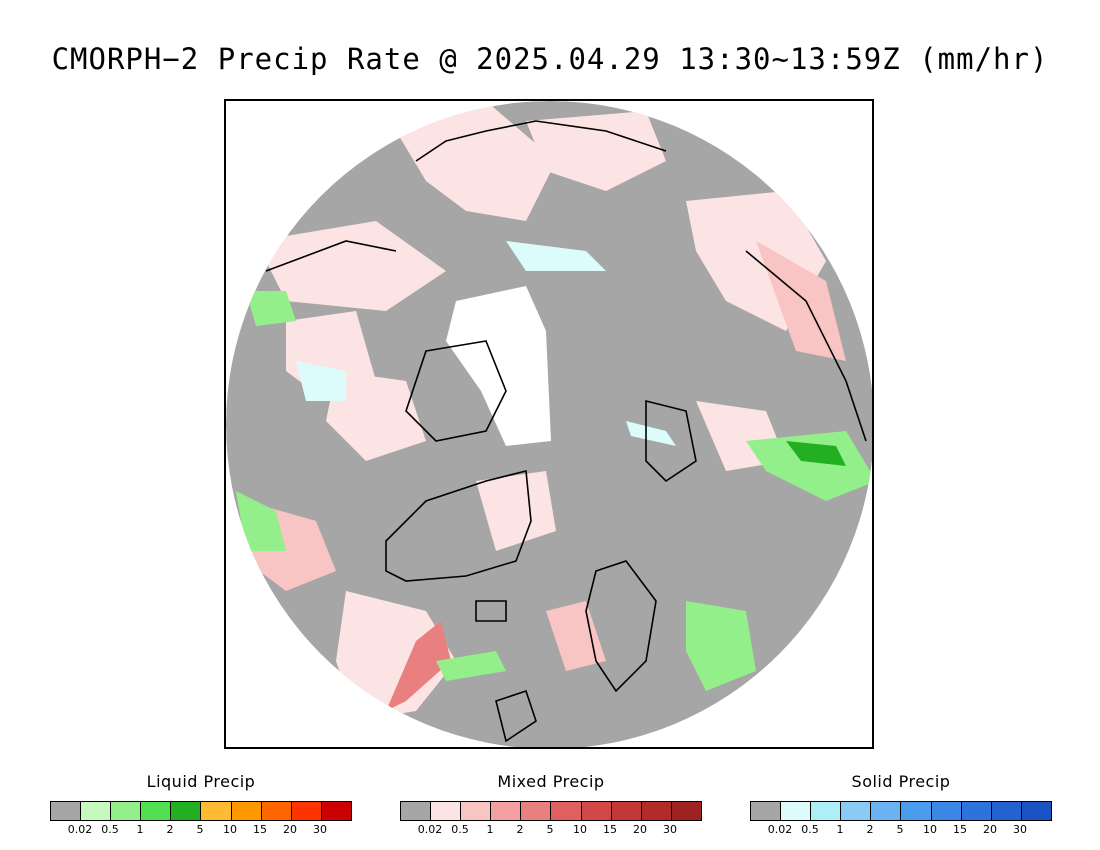 This screenshot has height=850, width=1100. I want to click on legend-mixed-title: Mixed Precip, so click(551, 781).